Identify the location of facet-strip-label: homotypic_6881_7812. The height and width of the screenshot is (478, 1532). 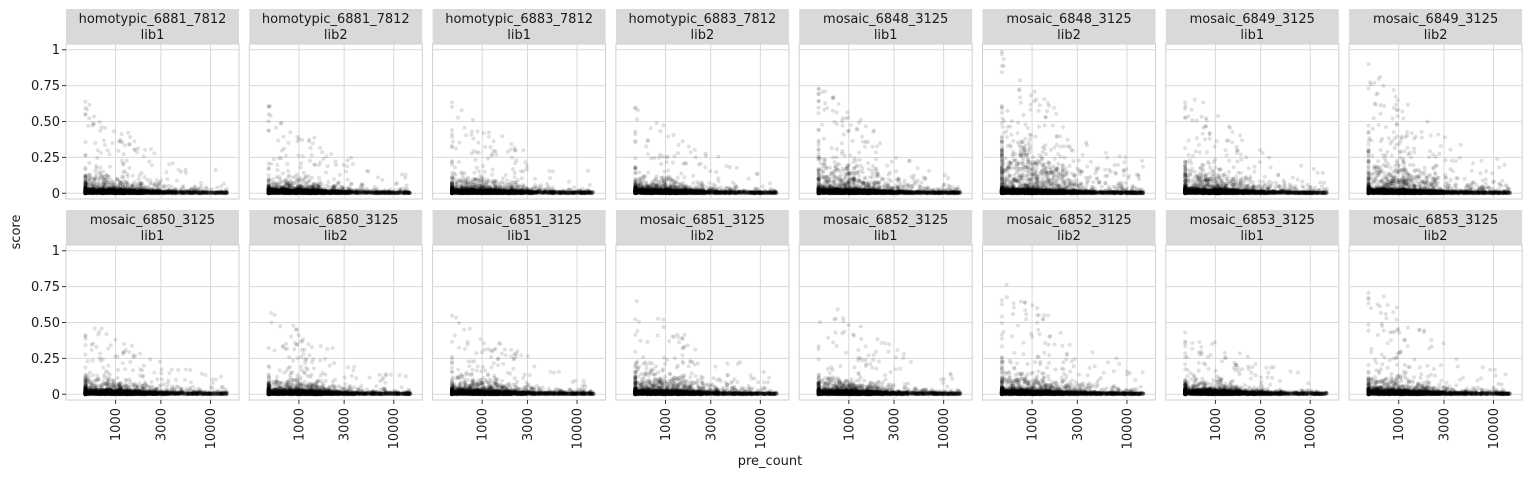
(153, 19).